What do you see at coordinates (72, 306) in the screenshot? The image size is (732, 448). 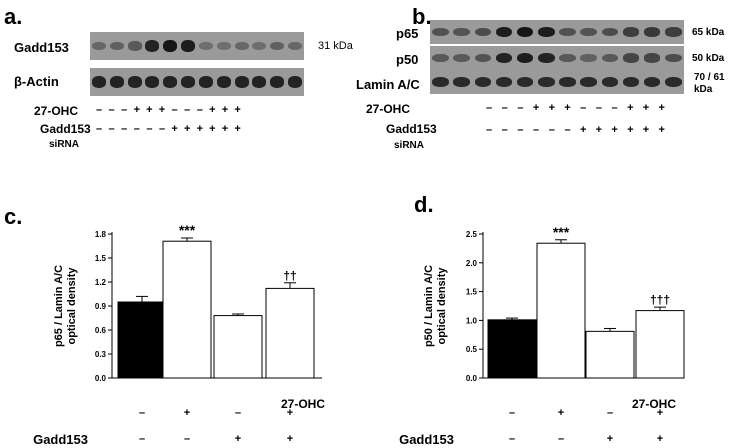 I see `y-axis-label: optical density` at bounding box center [72, 306].